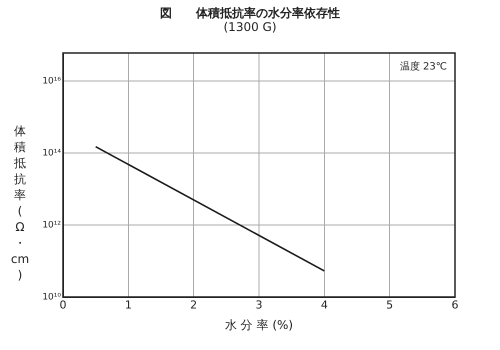 This screenshot has height=350, width=500. Describe the element at coordinates (52, 225) in the screenshot. I see `y-tick-label: 10¹²` at that location.